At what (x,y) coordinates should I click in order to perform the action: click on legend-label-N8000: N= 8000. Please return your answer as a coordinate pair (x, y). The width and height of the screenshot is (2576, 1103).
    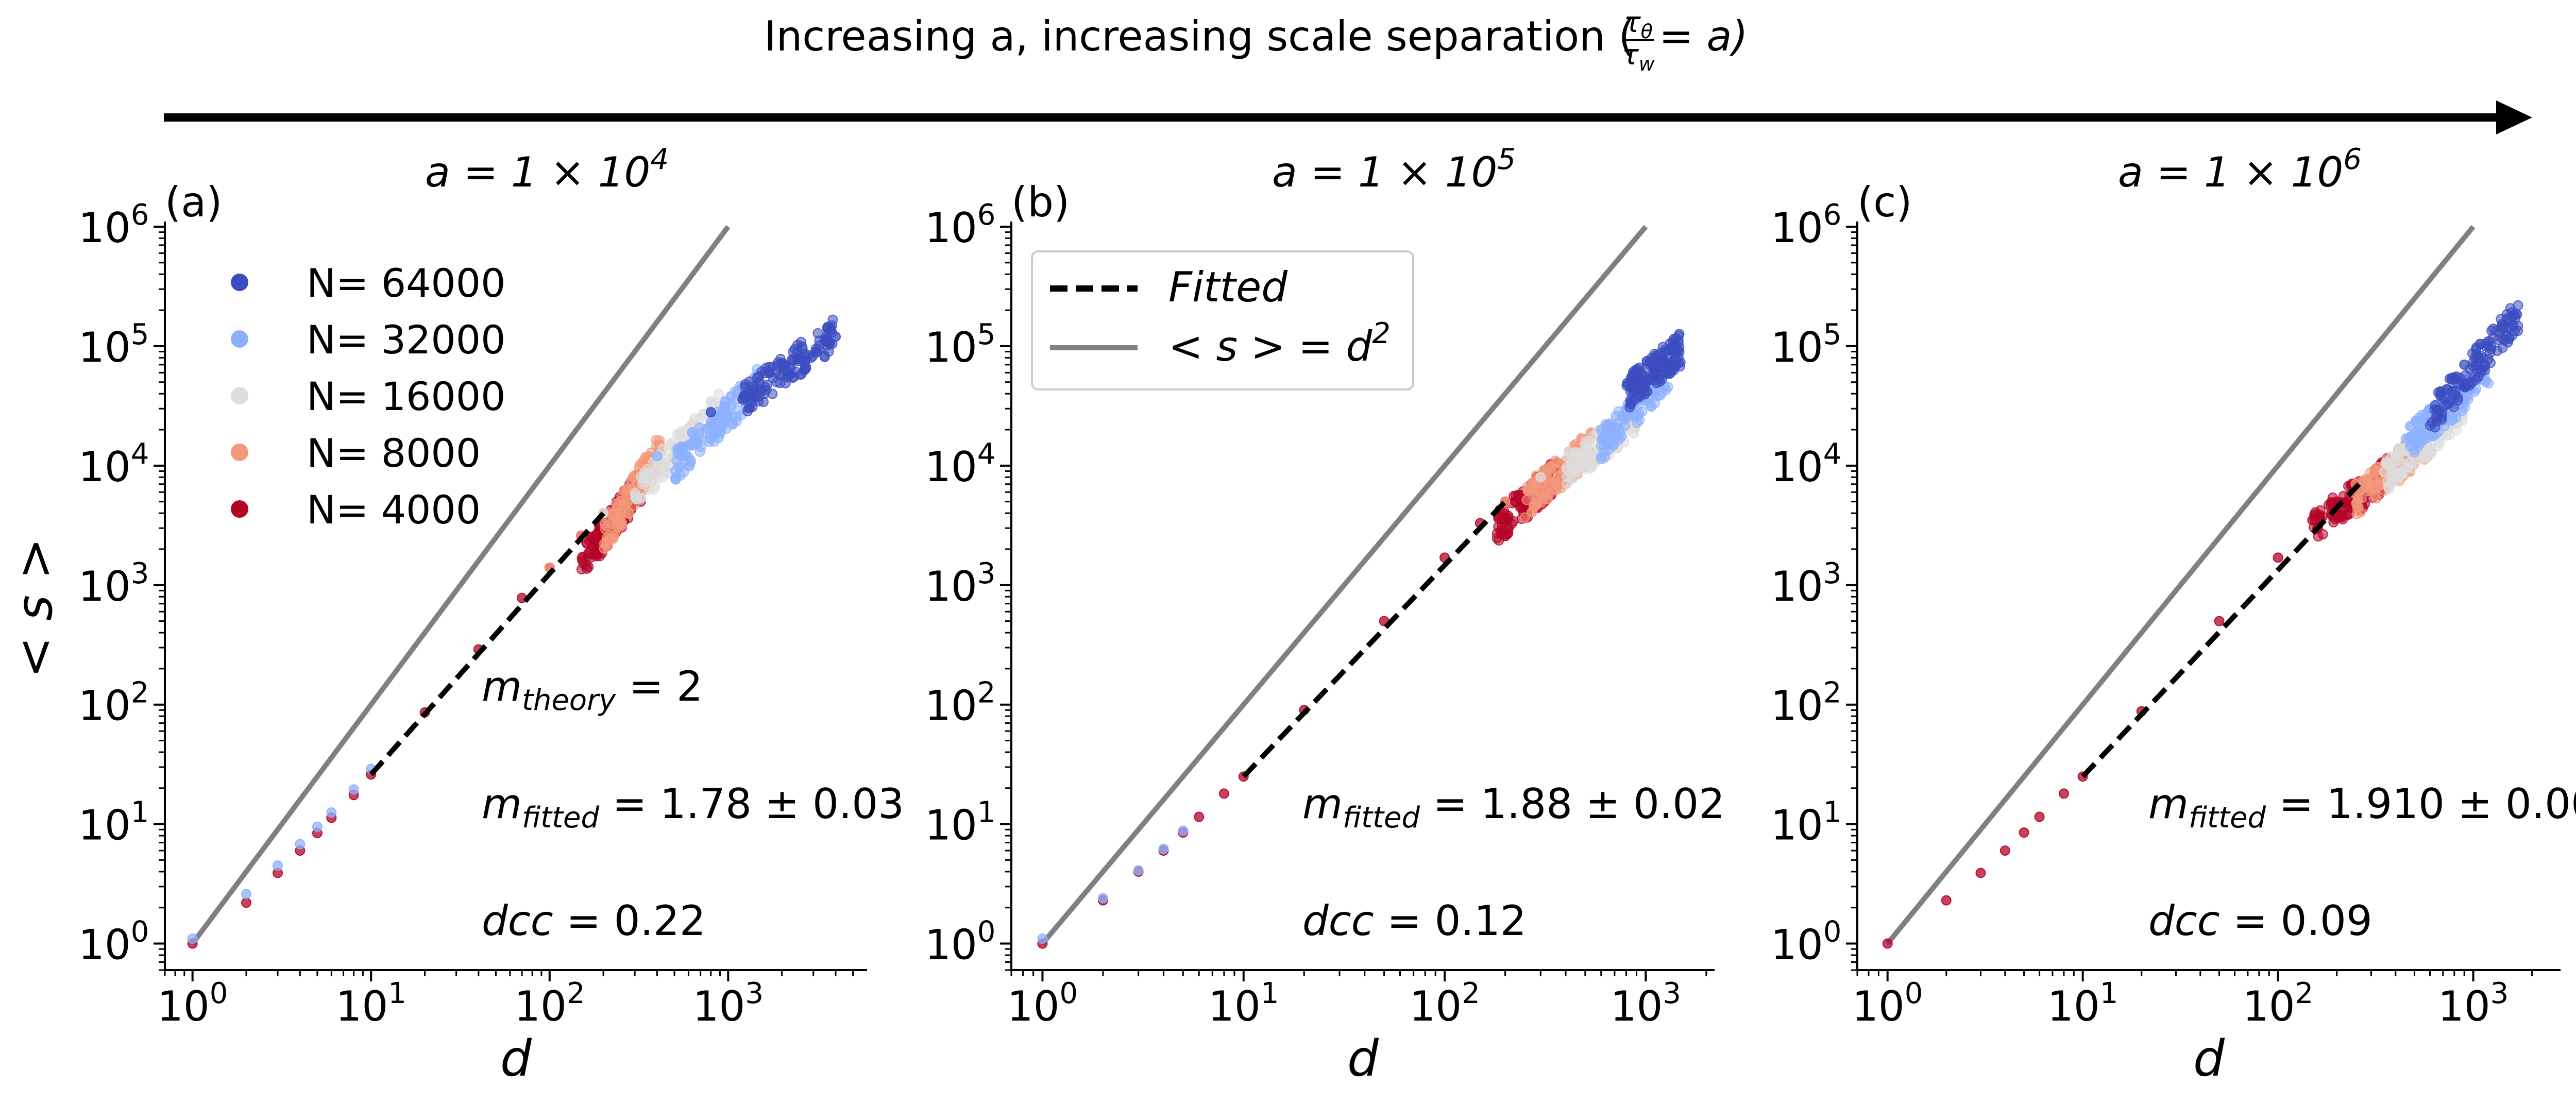
    Looking at the image, I should click on (394, 453).